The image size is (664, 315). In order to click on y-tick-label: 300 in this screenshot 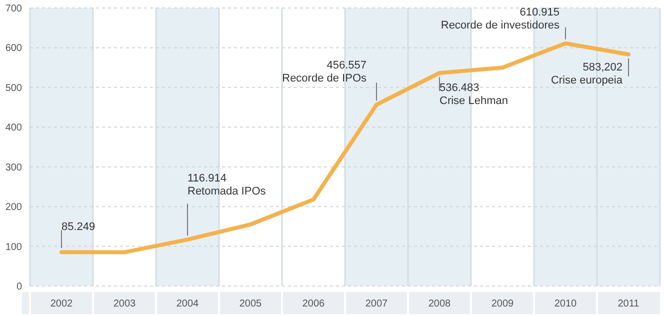, I will do `click(13, 168)`.